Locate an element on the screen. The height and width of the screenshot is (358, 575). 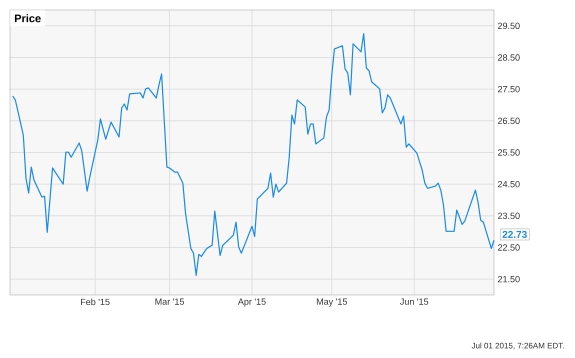
text: Jul 01 2015, 7:26AM EDT. is located at coordinates (518, 346).